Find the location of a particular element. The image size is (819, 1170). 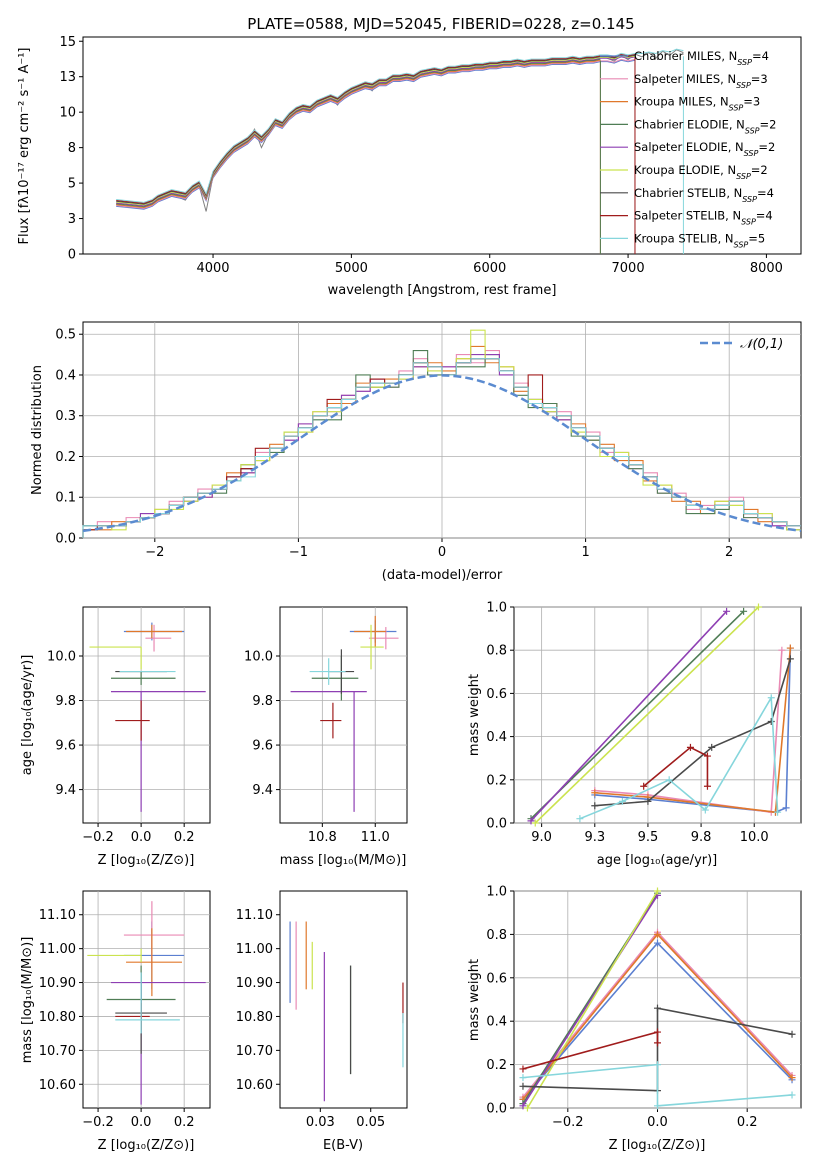

weight-vs-age-frame is located at coordinates (657, 715).